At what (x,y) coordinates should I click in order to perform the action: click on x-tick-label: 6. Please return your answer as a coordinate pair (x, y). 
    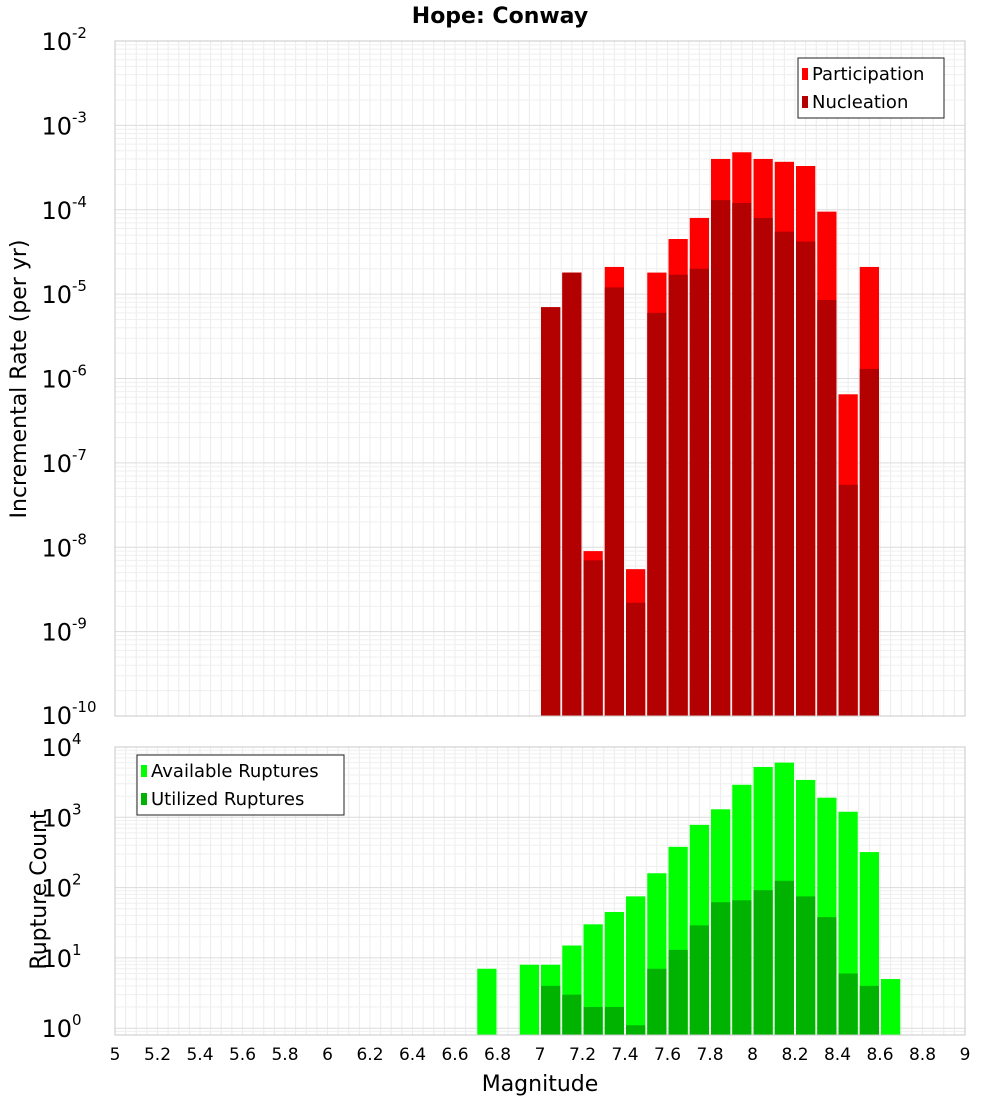
    Looking at the image, I should click on (327, 1055).